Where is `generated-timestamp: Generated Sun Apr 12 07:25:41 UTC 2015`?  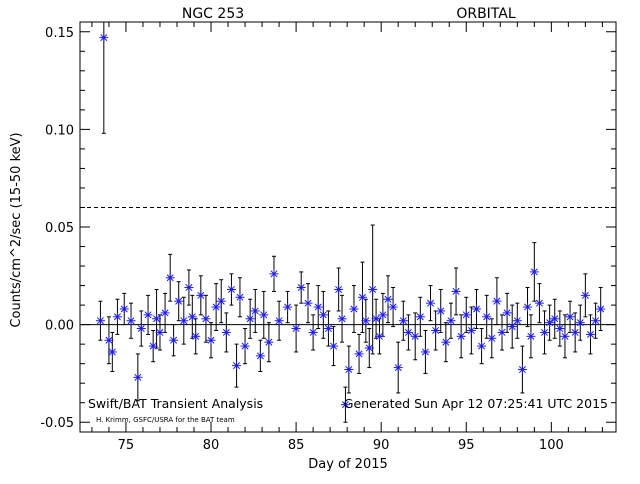
generated-timestamp: Generated Sun Apr 12 07:25:41 UTC 2015 is located at coordinates (476, 403).